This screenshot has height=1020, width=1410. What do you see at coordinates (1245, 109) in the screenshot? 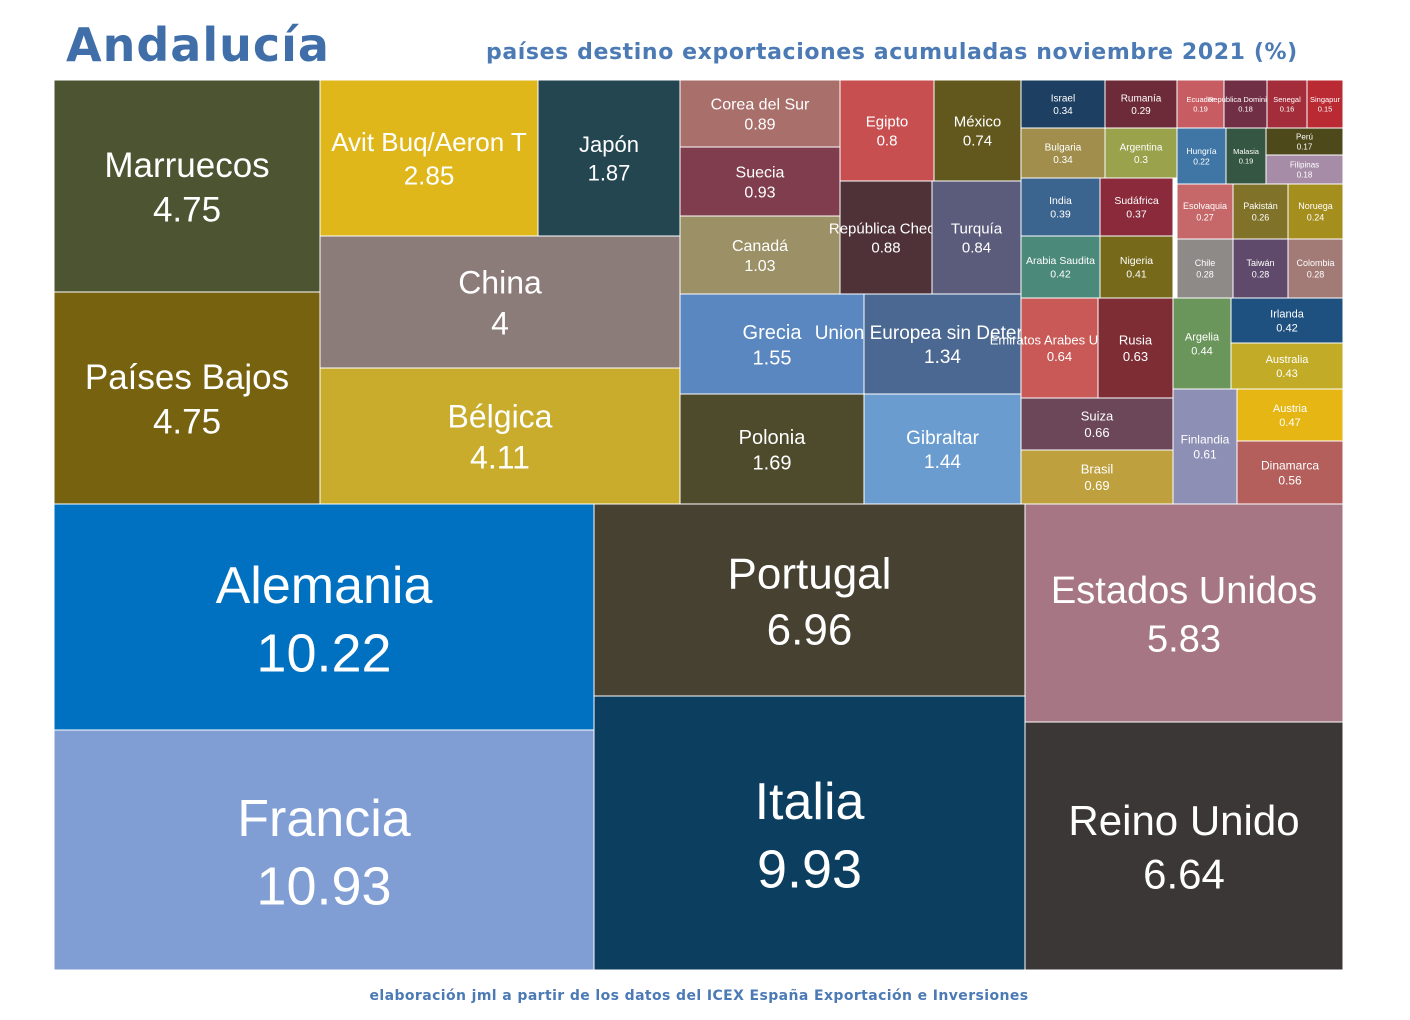
I see `tile-value-republica-dominicana: 0.18` at bounding box center [1245, 109].